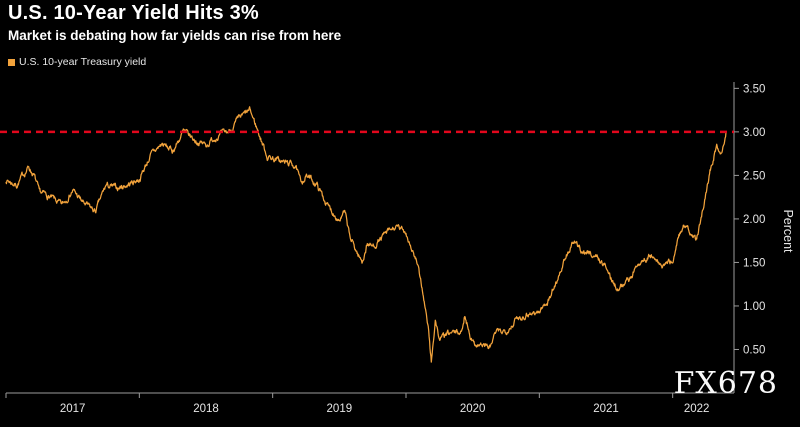 The height and width of the screenshot is (427, 800). What do you see at coordinates (754, 350) in the screenshot?
I see `y-tick-label: 0.50` at bounding box center [754, 350].